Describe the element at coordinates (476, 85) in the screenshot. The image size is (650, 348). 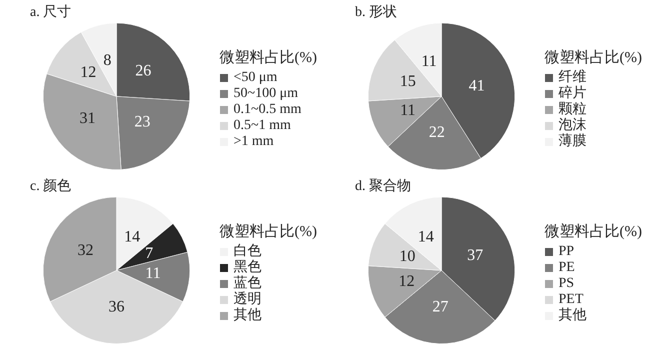
I see `data-label: 41` at that location.